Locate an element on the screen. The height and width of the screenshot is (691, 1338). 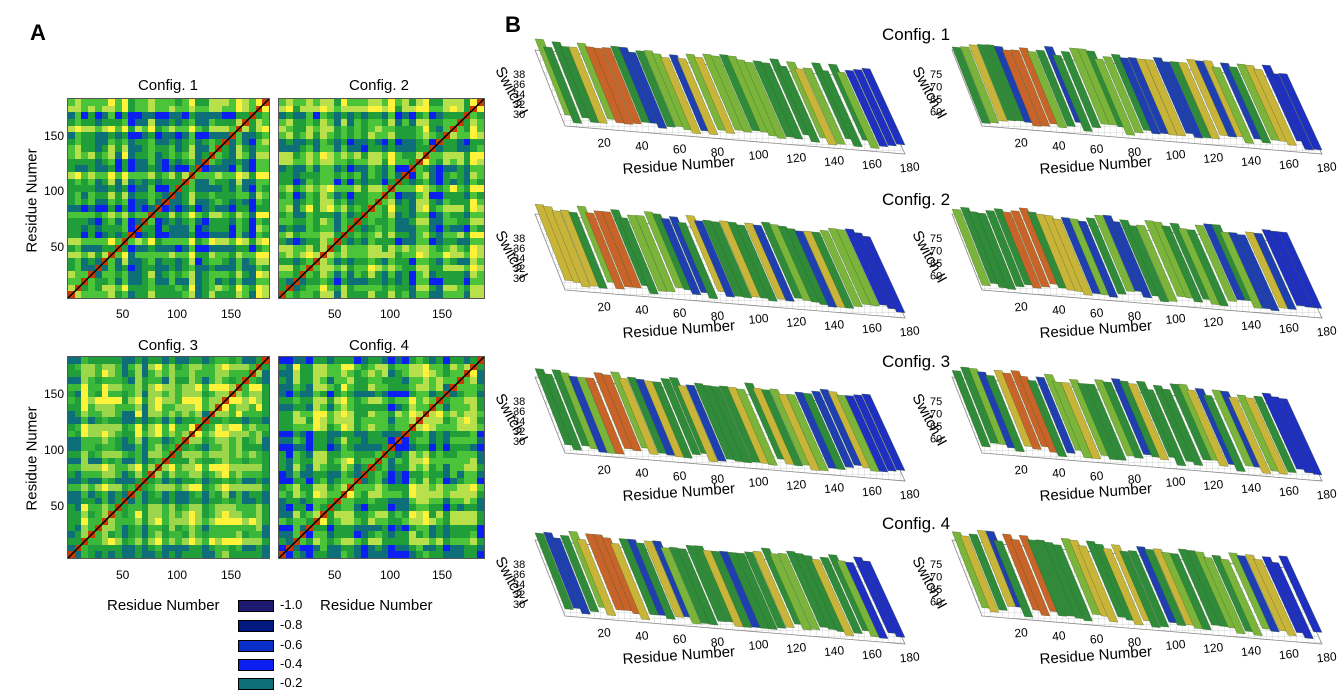
surface-x-tick: 20 is located at coordinates (1021, 469).